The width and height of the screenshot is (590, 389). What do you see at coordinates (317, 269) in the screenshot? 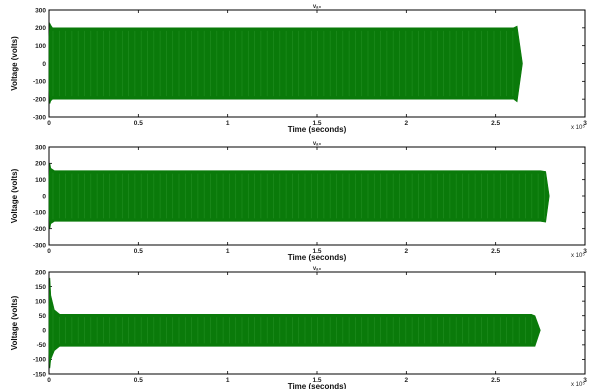
I see `plot-3-title: vₐ₀` at bounding box center [317, 269].